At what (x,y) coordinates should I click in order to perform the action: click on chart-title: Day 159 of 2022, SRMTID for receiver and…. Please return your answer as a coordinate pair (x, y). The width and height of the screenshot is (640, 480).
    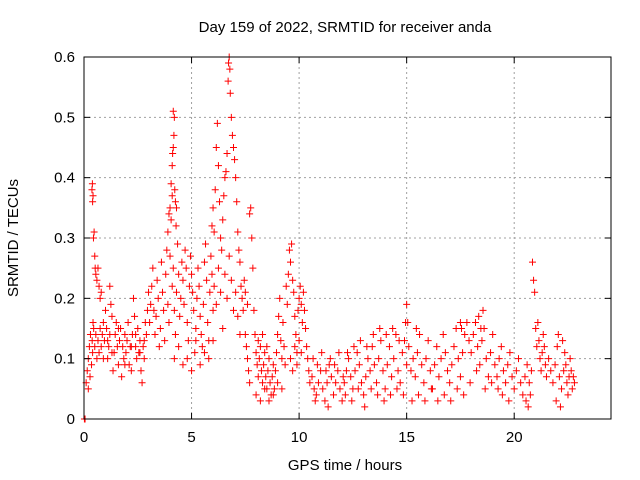
    Looking at the image, I should click on (345, 27).